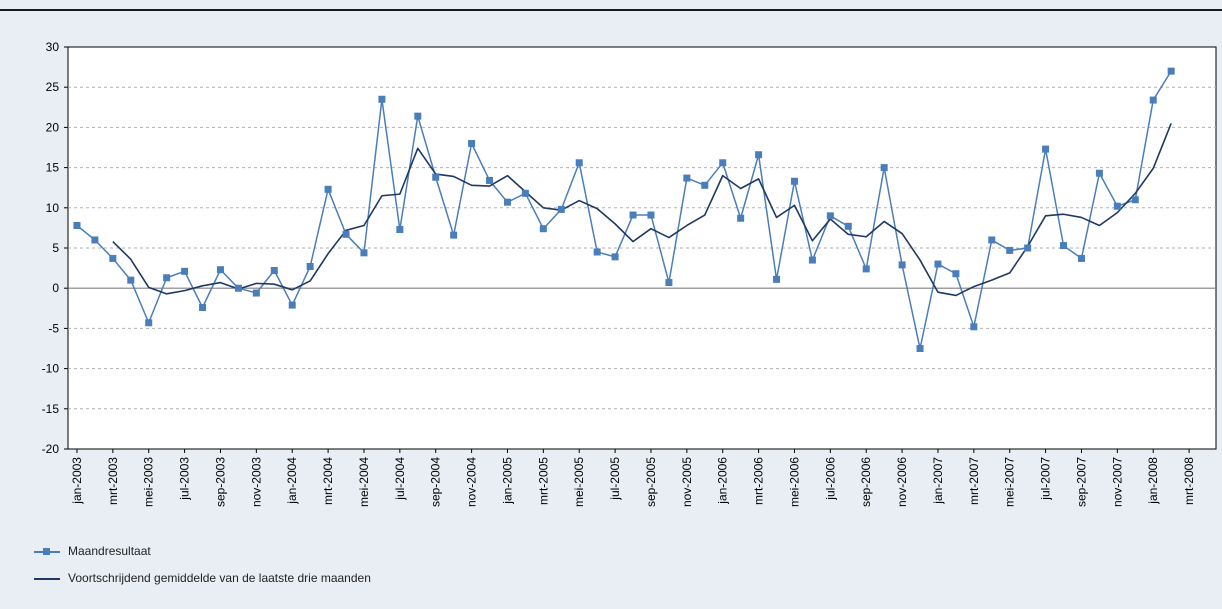  Describe the element at coordinates (400, 479) in the screenshot. I see `x-tick-label: jul-2004` at that location.